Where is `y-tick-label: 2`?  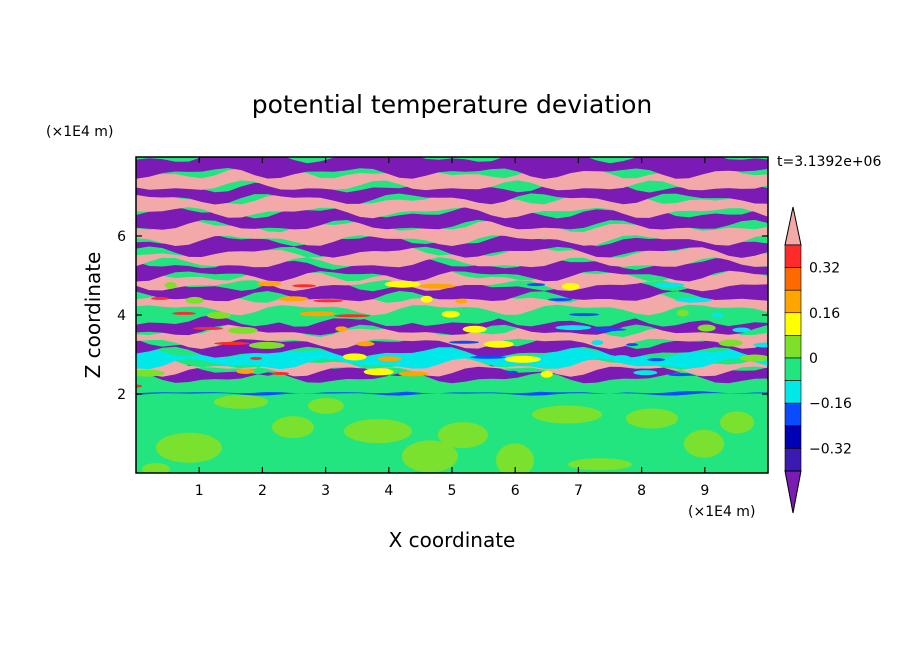 y-tick-label: 2 is located at coordinates (121, 395).